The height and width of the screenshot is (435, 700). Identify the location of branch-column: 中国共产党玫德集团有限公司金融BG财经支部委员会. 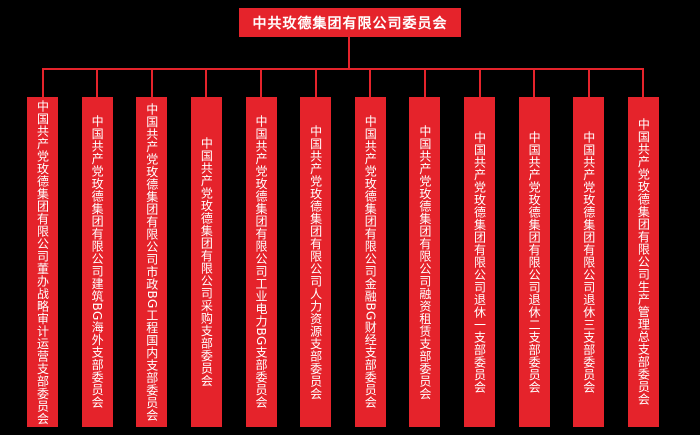
(370, 248).